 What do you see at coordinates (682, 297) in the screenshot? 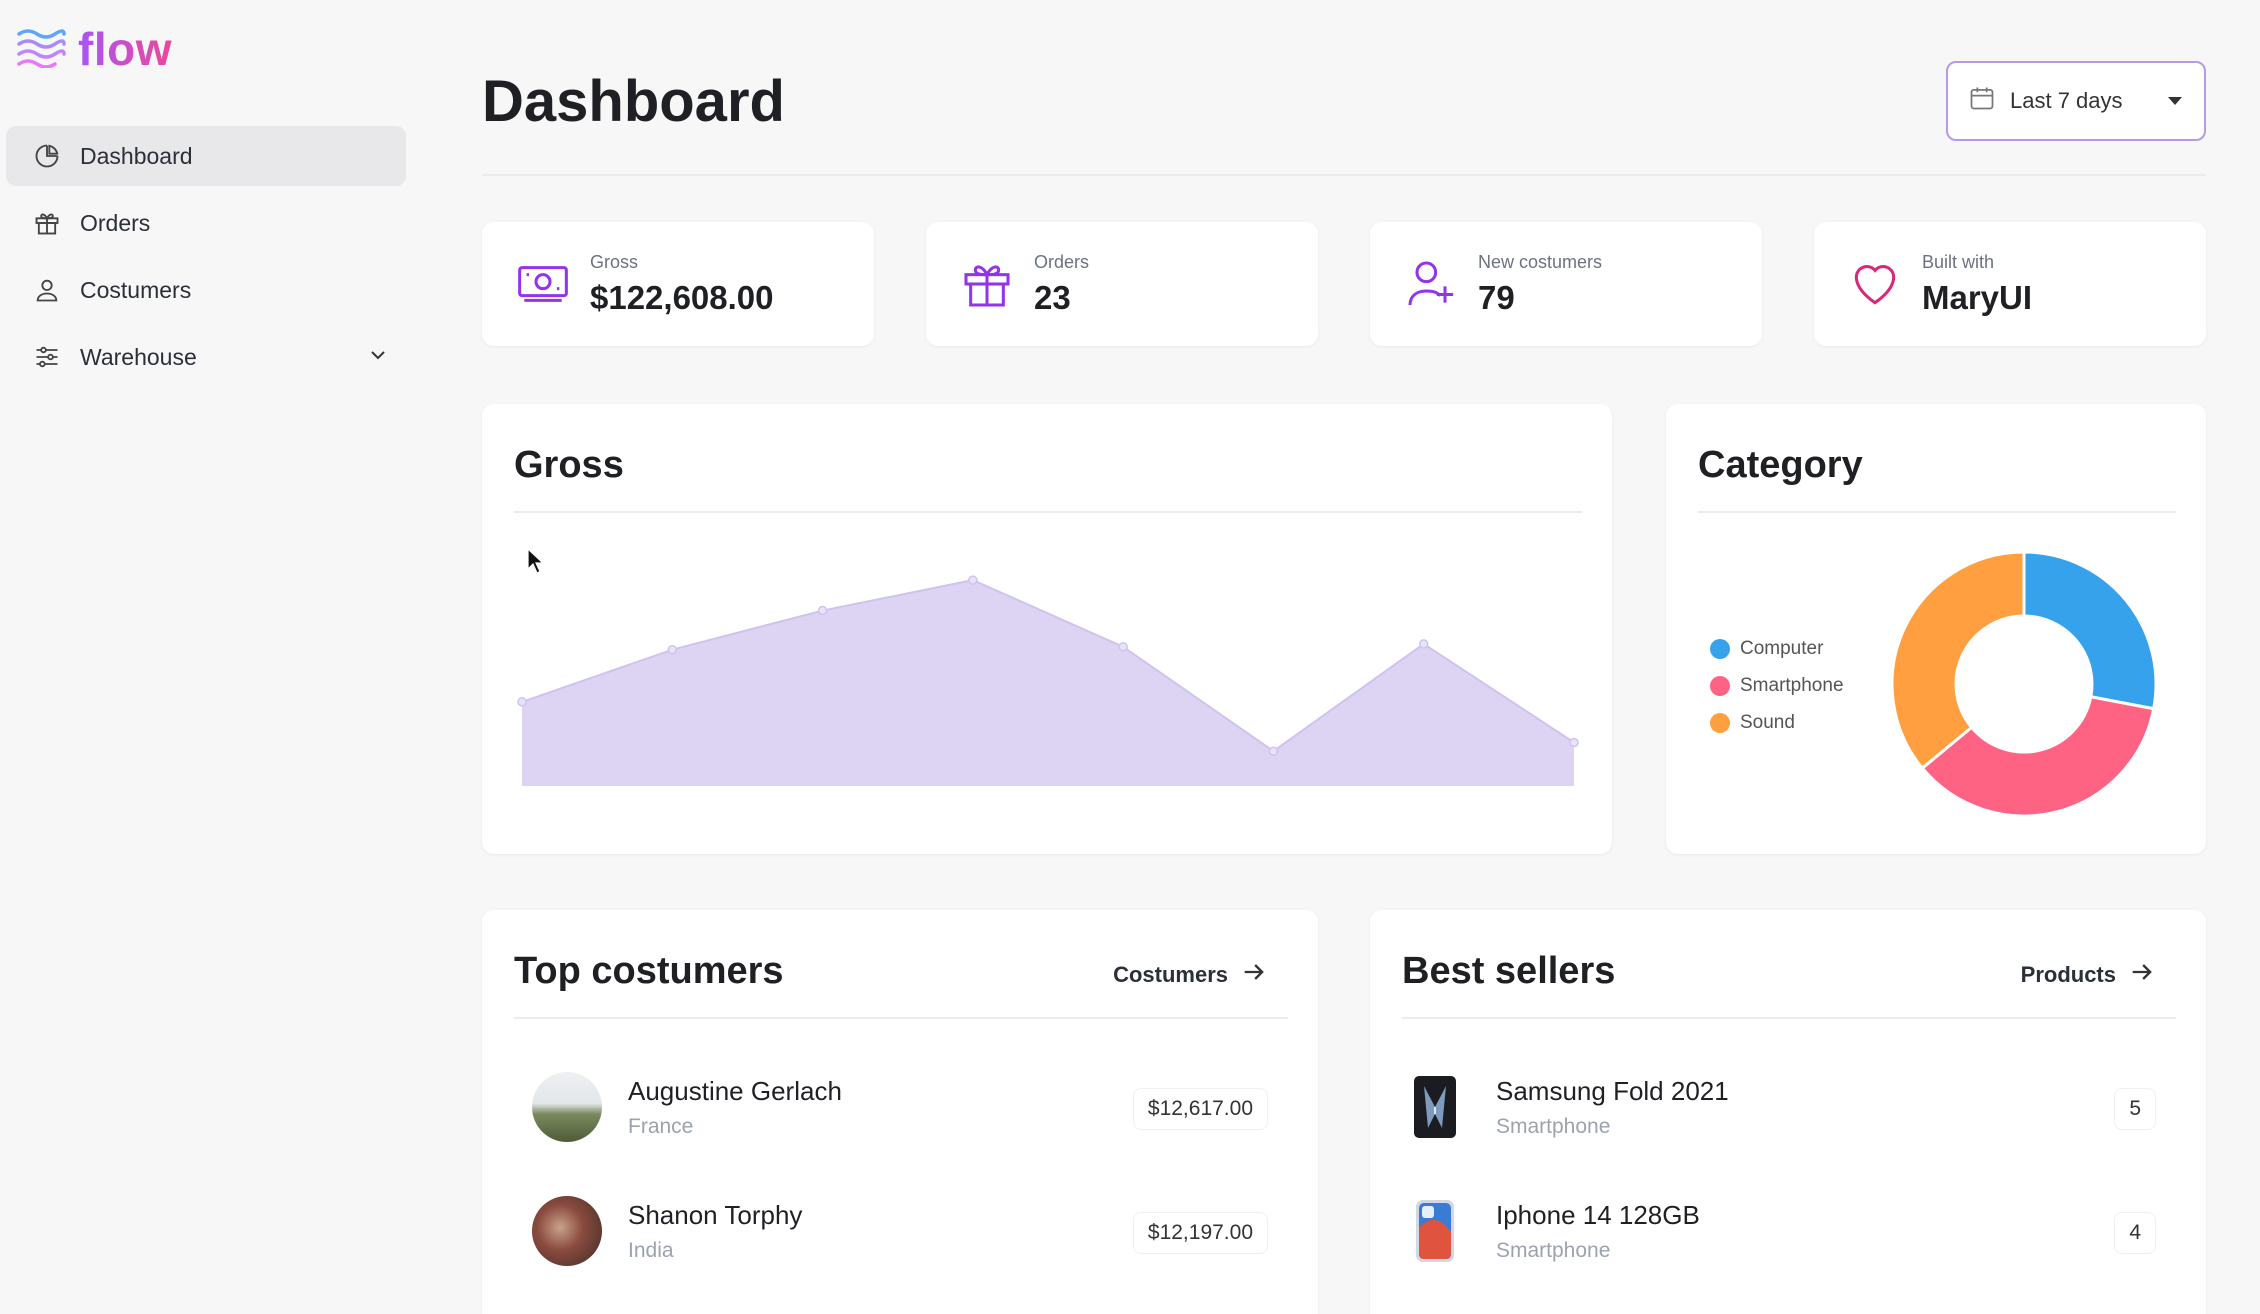
I see `stat-value: $122,608.00` at bounding box center [682, 297].